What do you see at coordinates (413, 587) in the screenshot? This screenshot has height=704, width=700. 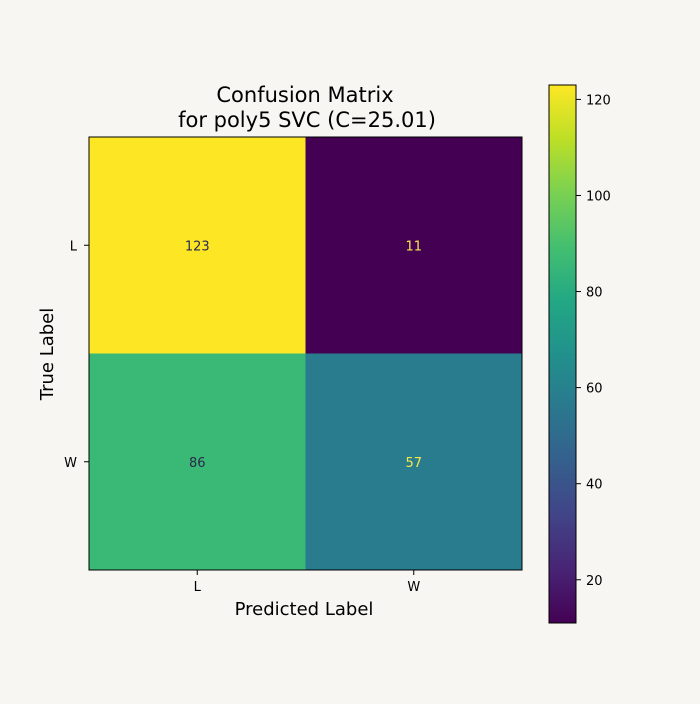 I see `x-tick-label: W` at bounding box center [413, 587].